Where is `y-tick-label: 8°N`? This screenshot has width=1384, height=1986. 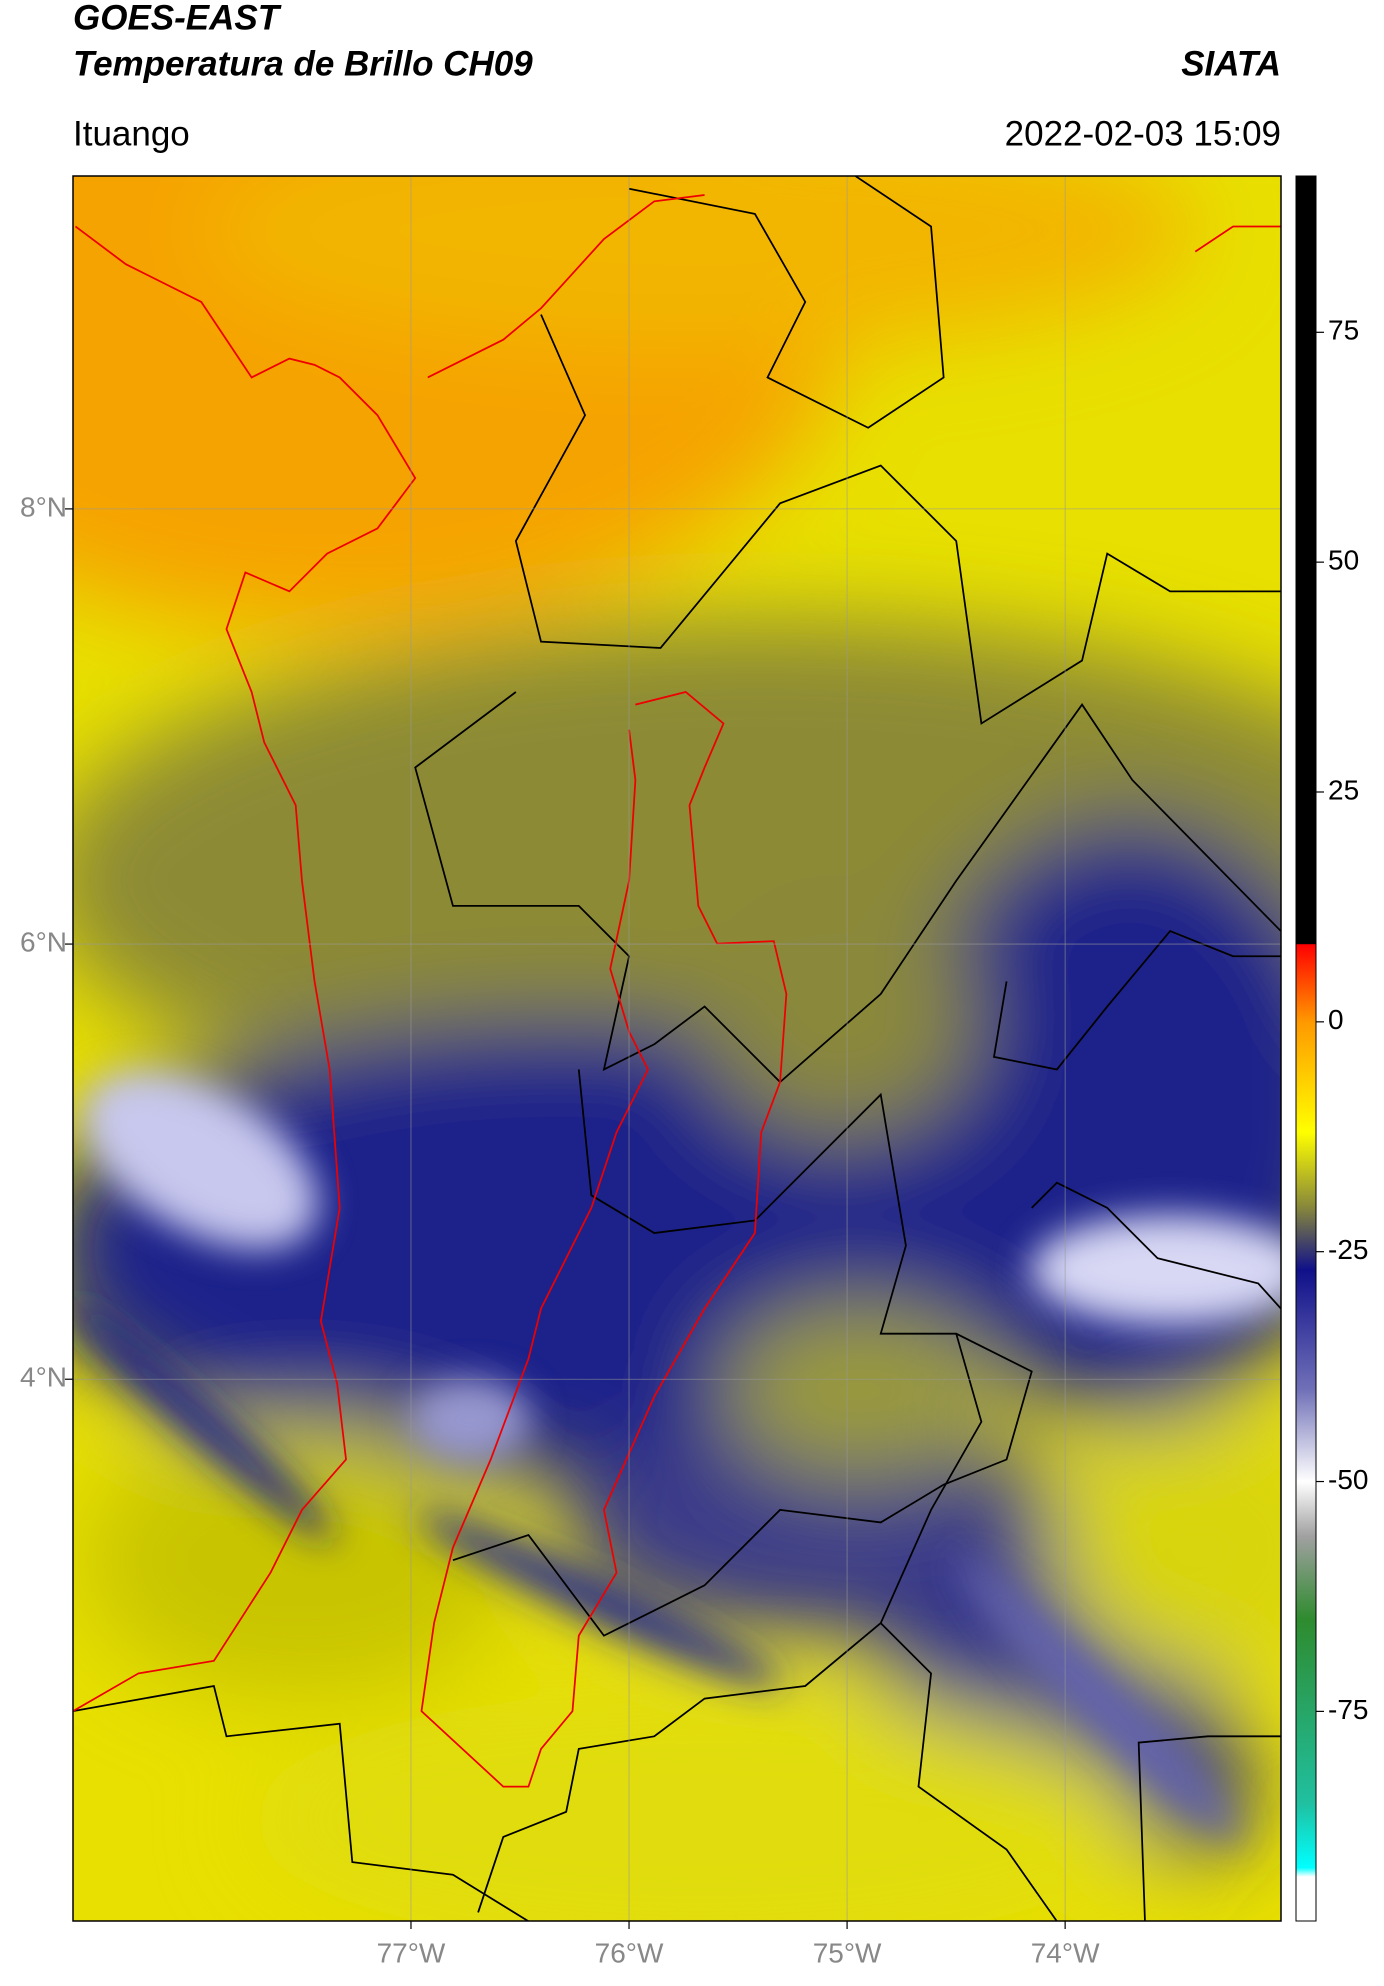
y-tick-label: 8°N is located at coordinates (43, 506).